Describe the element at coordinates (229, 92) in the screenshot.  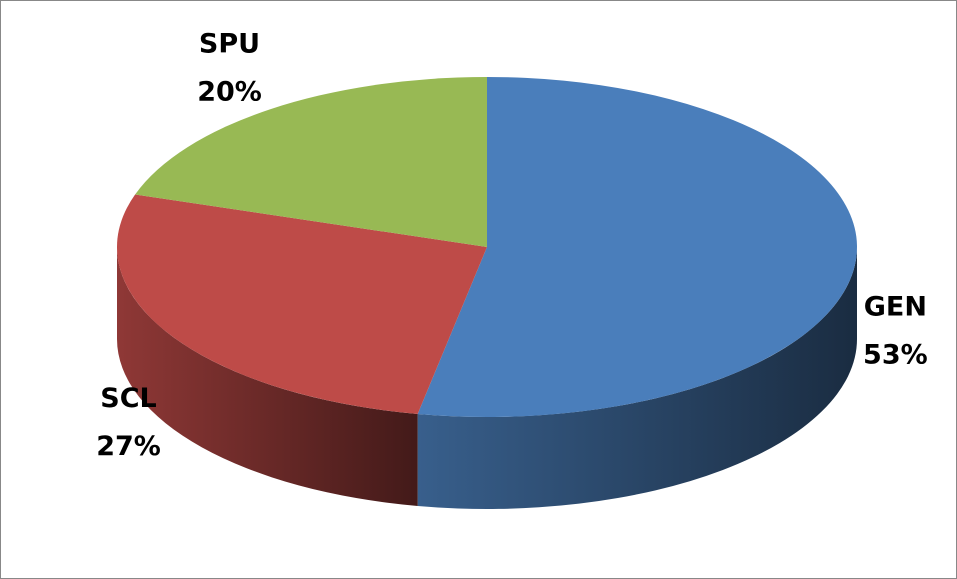
I see `slice-value-label: 20%` at that location.